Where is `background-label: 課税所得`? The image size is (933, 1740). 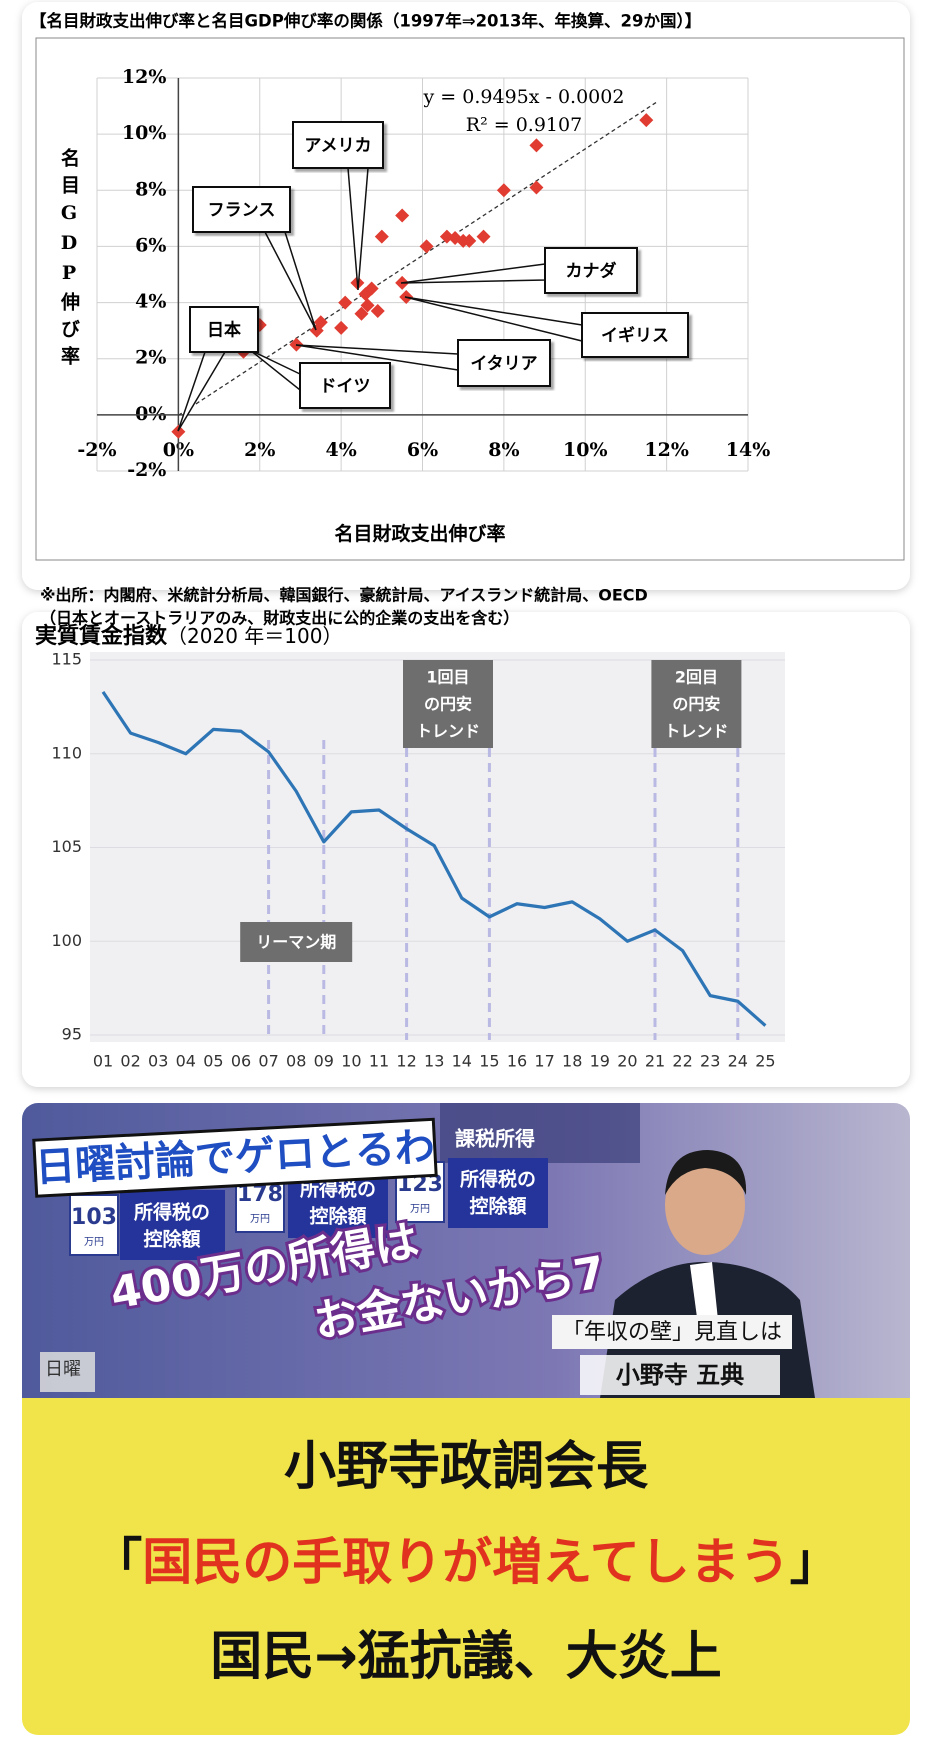
background-label: 課税所得 is located at coordinates (495, 1139).